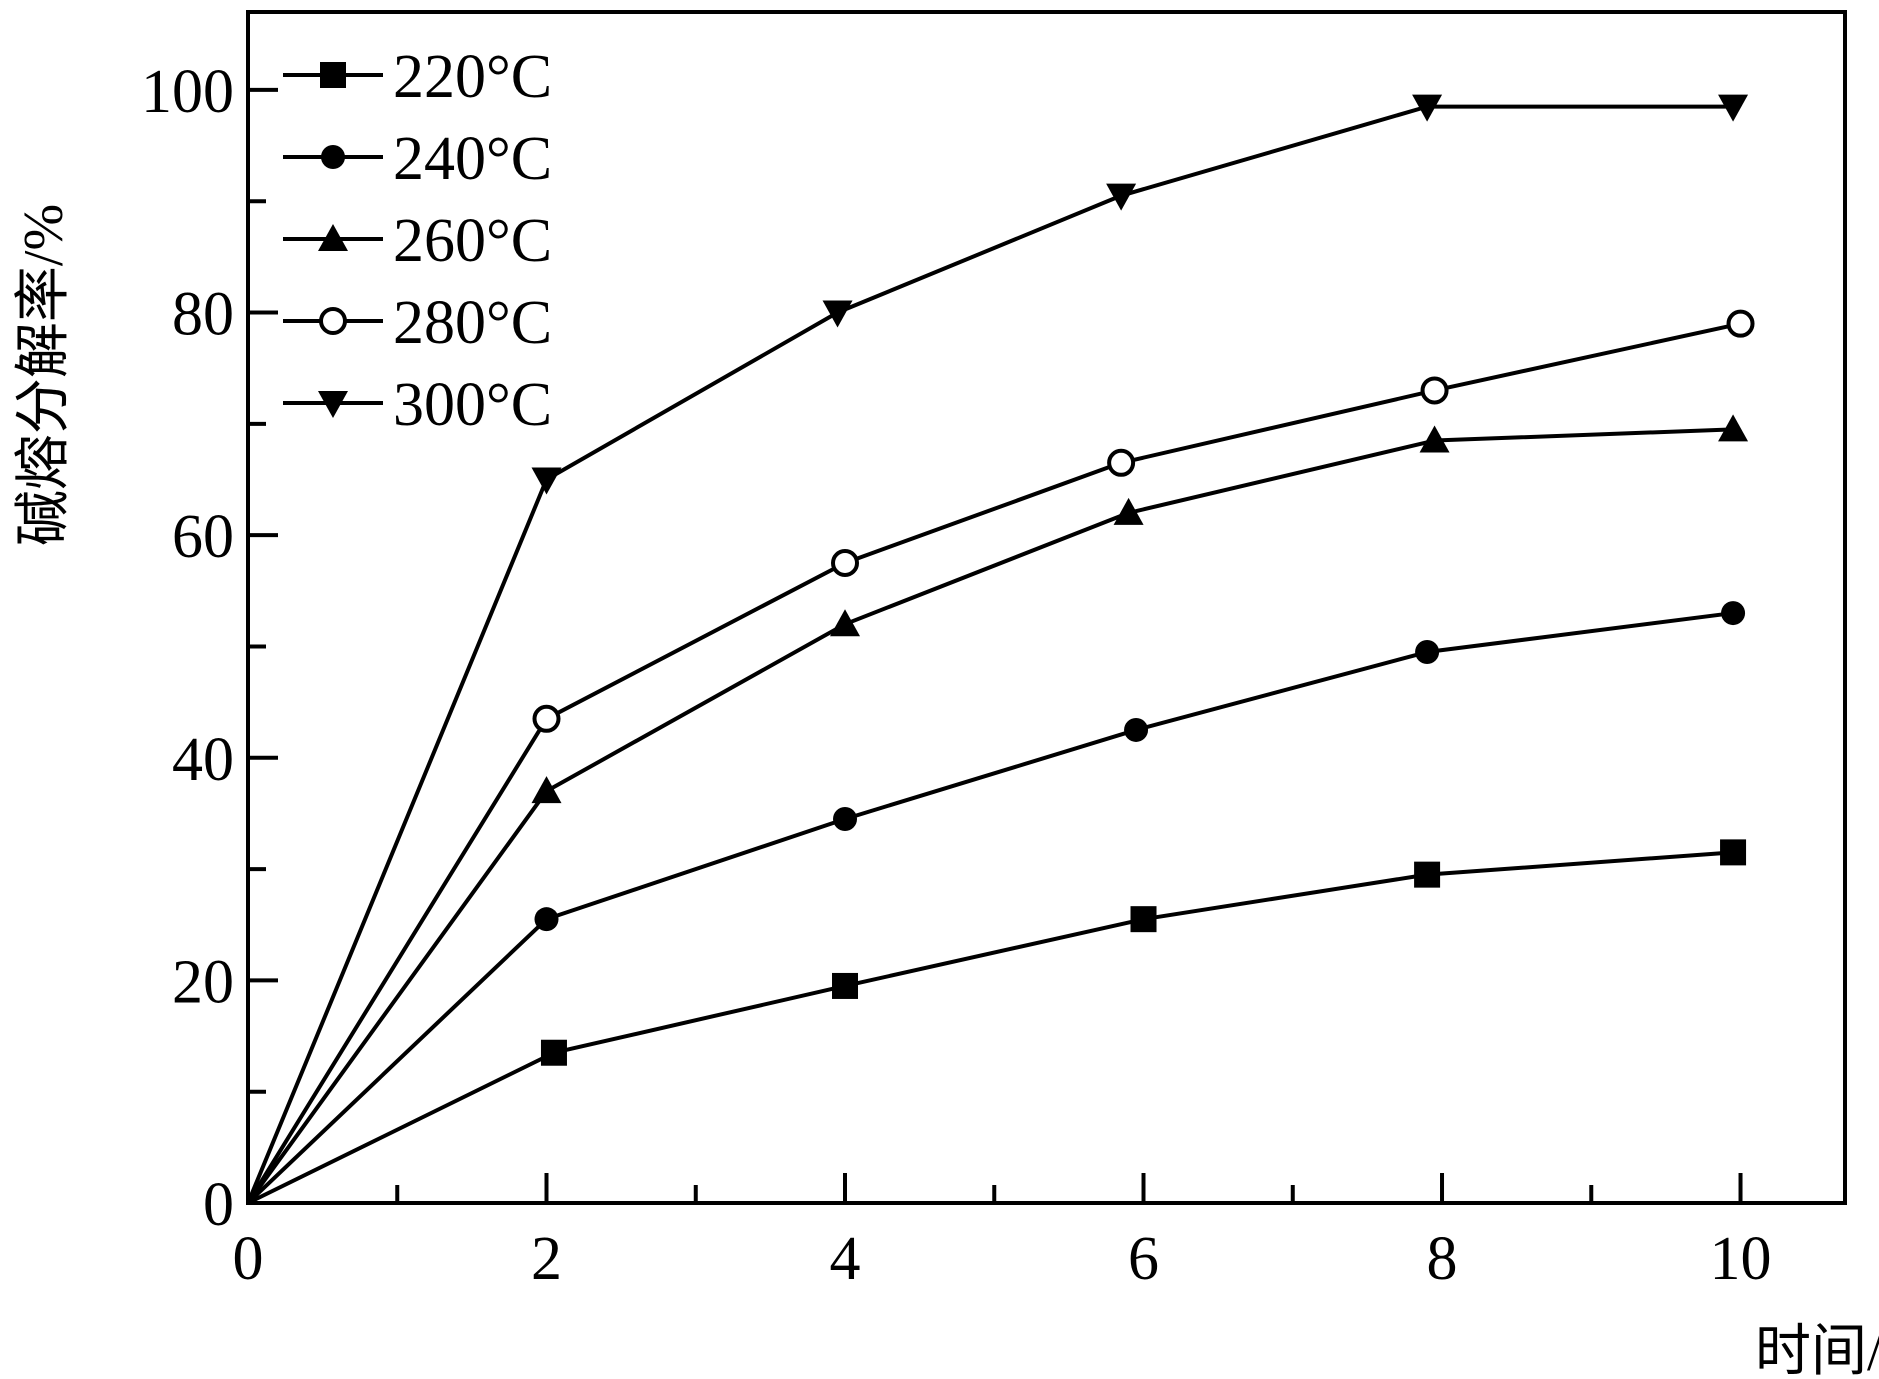 Image resolution: width=1879 pixels, height=1379 pixels. I want to click on legend-item: 260°C, so click(417, 241).